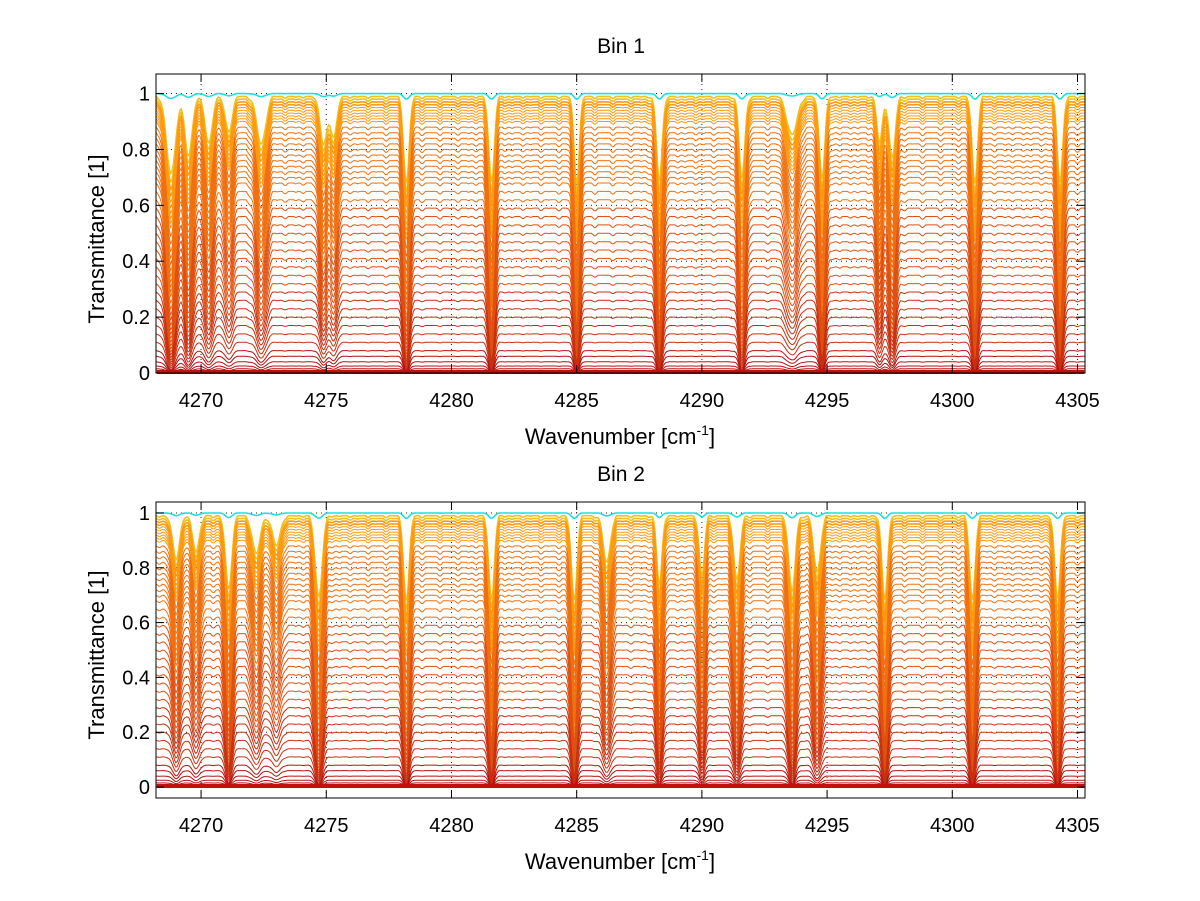  Describe the element at coordinates (827, 401) in the screenshot. I see `x-tick-label: 4295` at that location.